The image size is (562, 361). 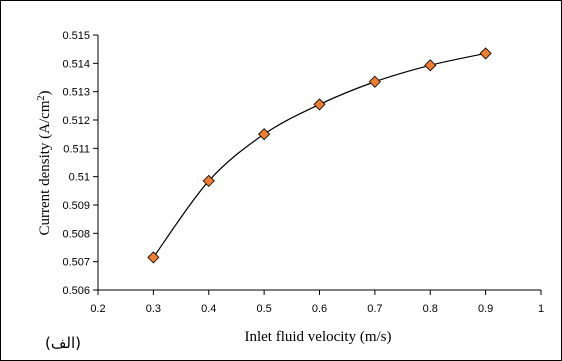 What do you see at coordinates (76, 206) in the screenshot?
I see `y-tick-label: 0.509` at bounding box center [76, 206].